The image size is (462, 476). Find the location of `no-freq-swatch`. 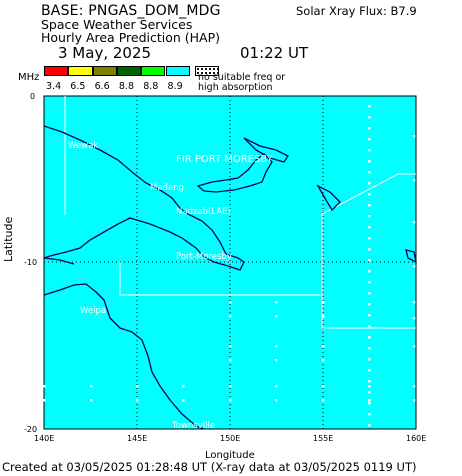

no-freq-swatch is located at coordinates (207, 71).